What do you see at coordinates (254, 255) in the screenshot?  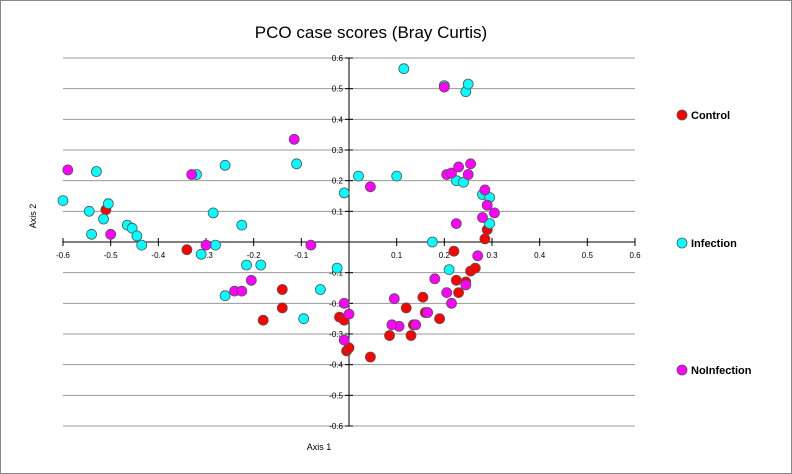 I see `x-tick-label: -0.2` at bounding box center [254, 255].